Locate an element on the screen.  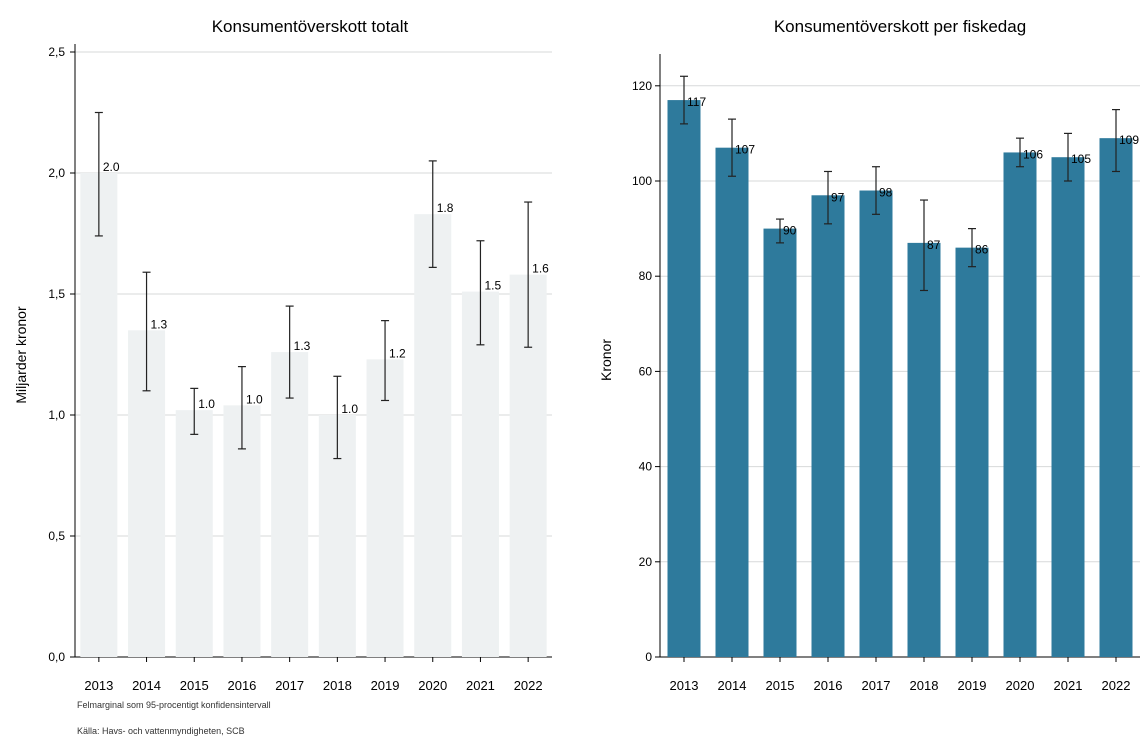
y-tick-label: 1,0 is located at coordinates (56, 415).